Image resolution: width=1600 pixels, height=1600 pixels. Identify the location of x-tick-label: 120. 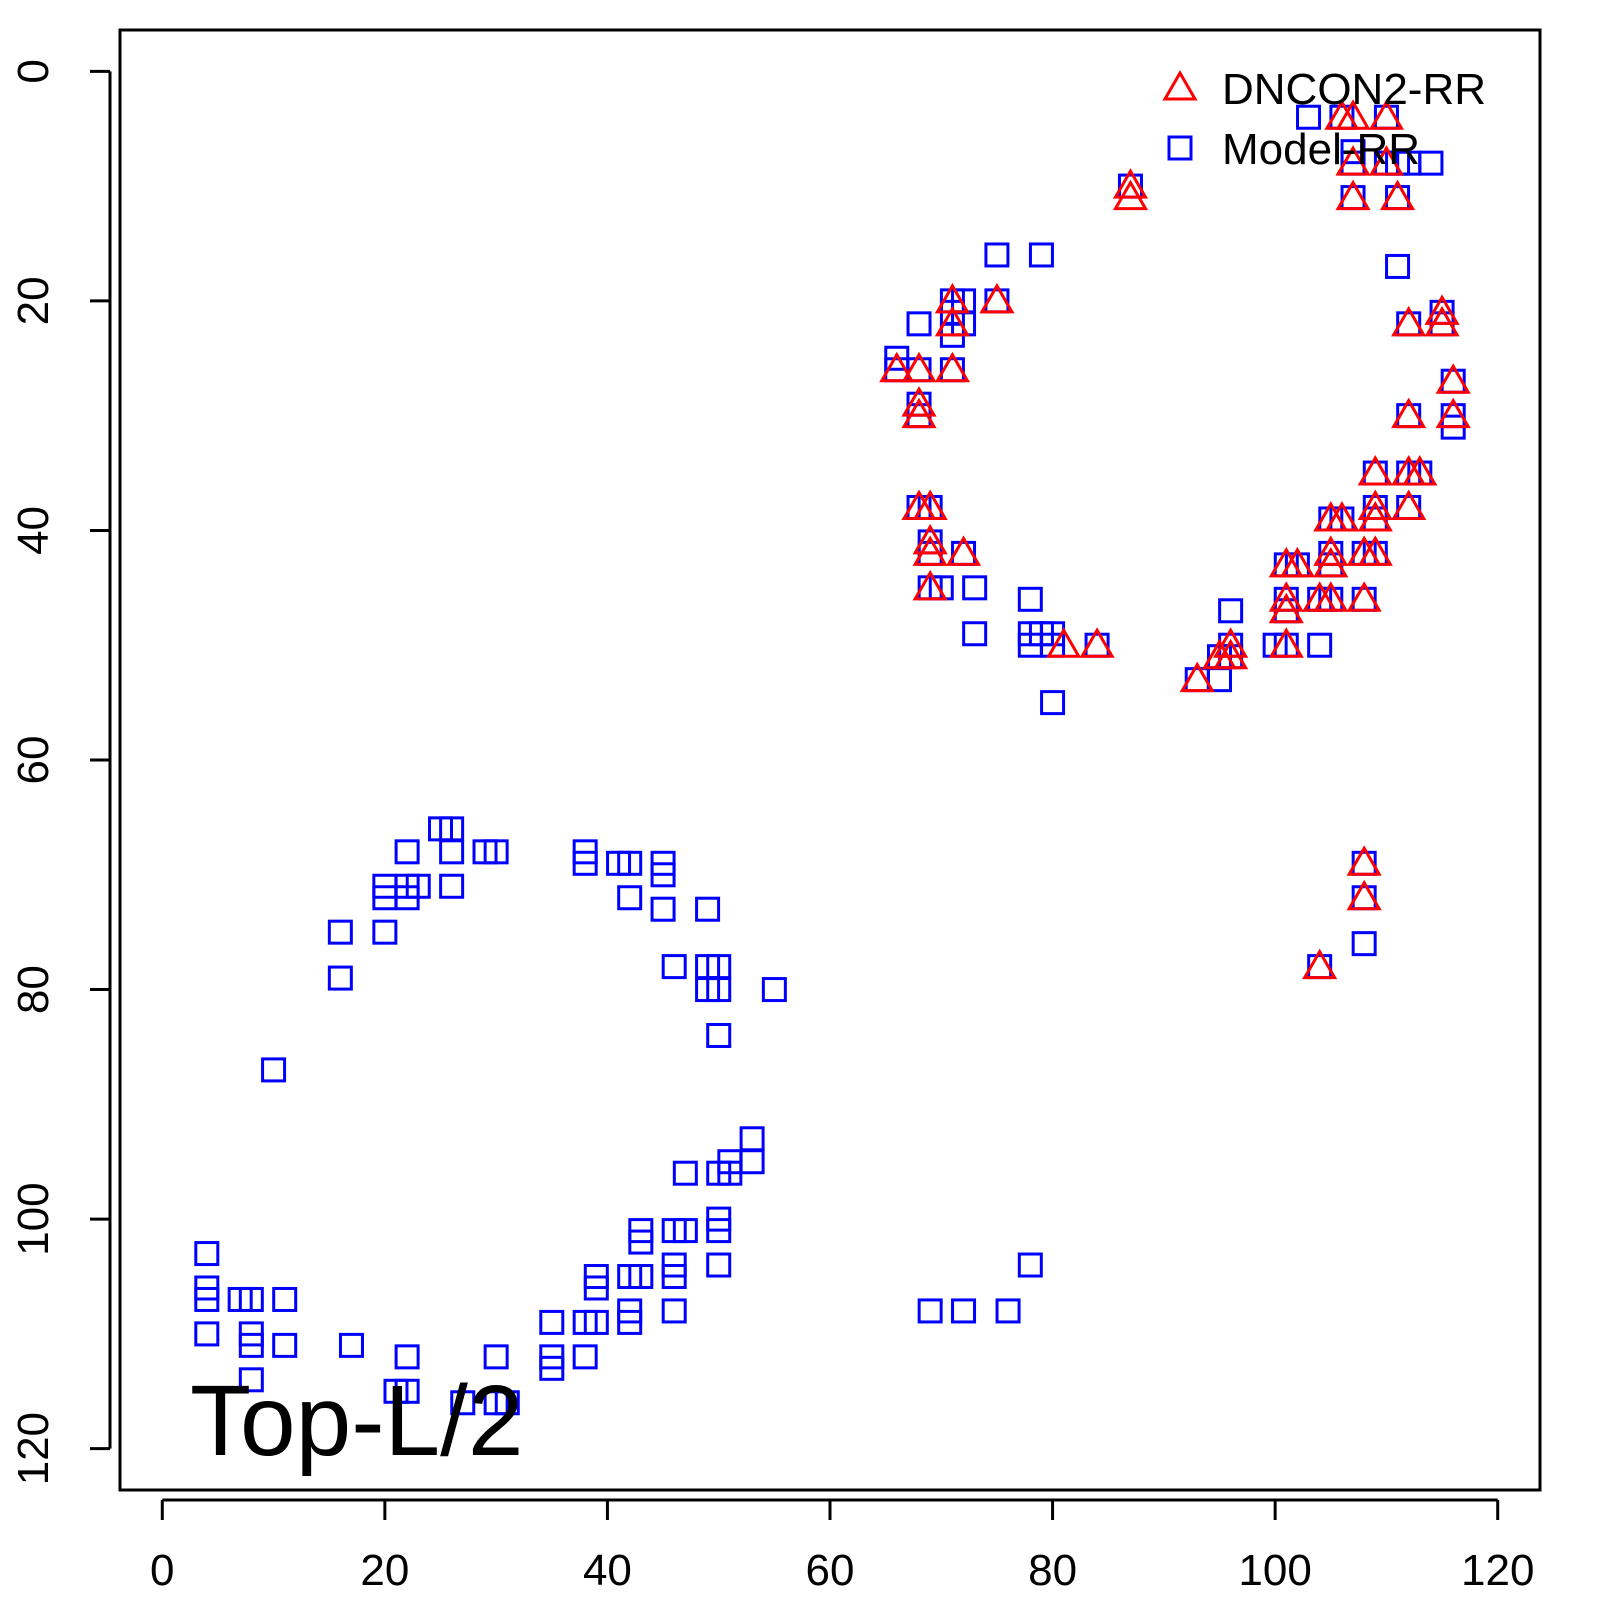
(1497, 1570).